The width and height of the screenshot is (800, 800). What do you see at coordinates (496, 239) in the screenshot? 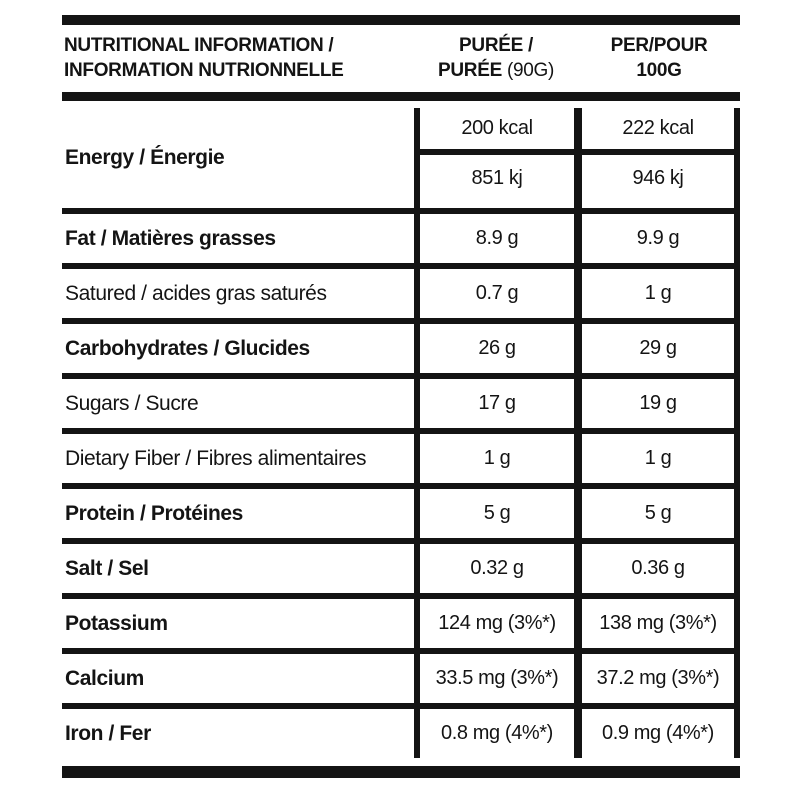
I see `fat-puree-value: 8.9 g` at bounding box center [496, 239].